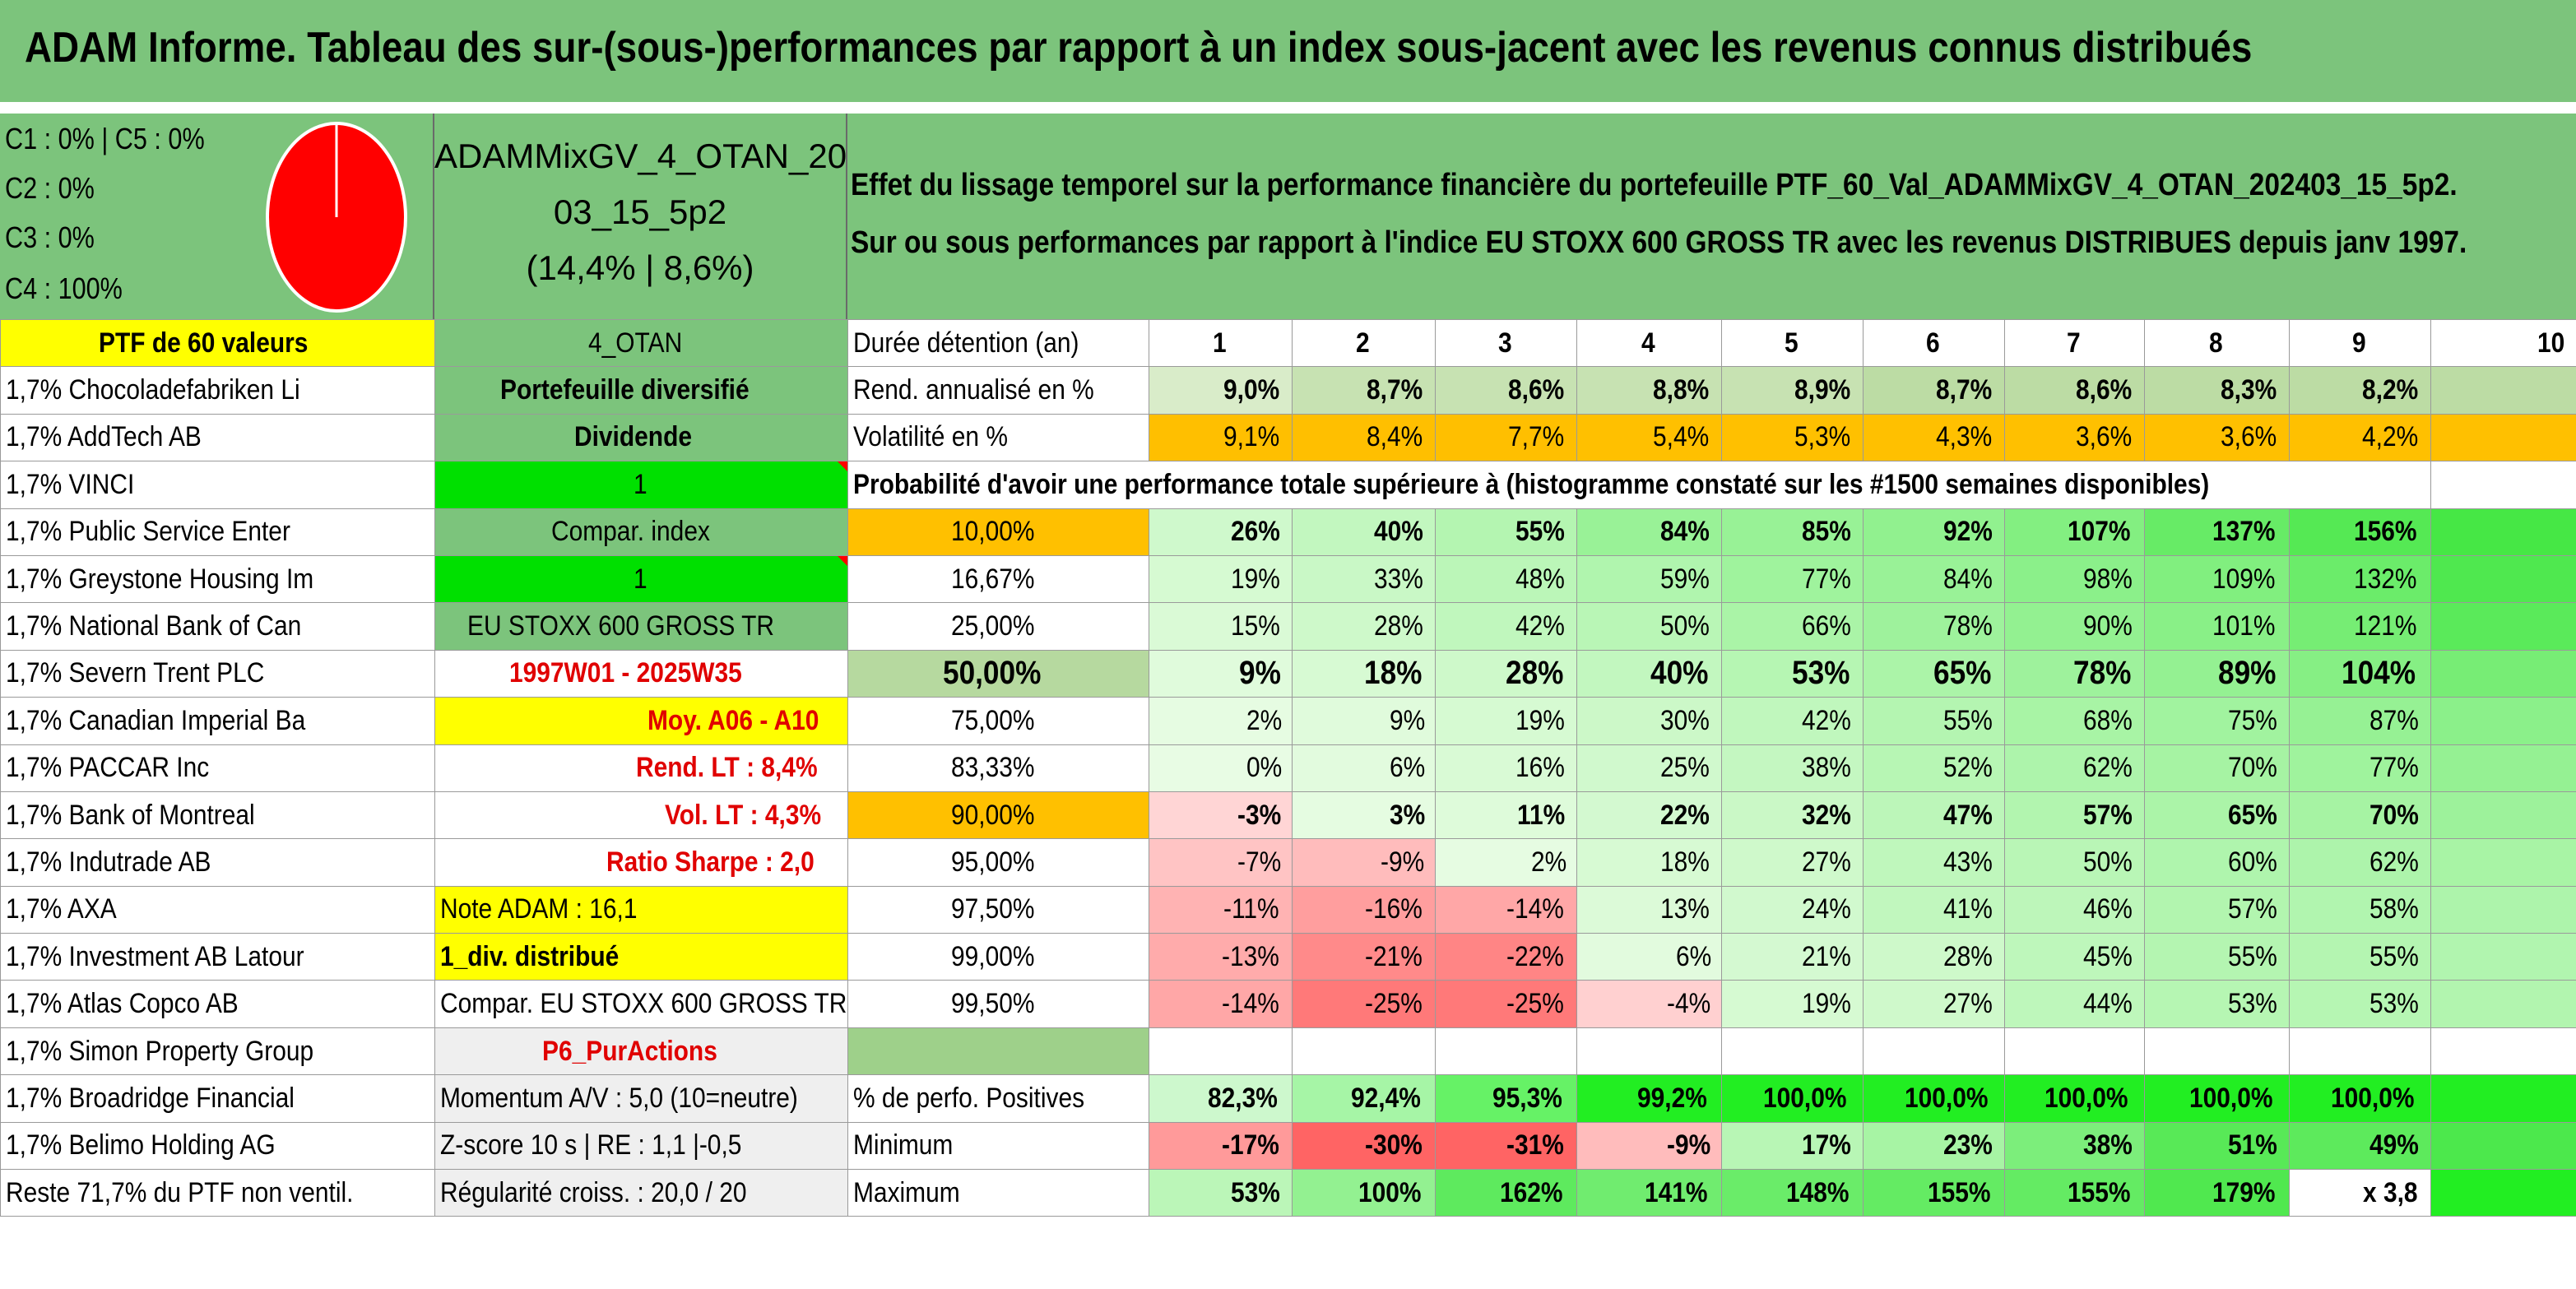  What do you see at coordinates (539, 909) in the screenshot?
I see `info-cell-text: Note ADAM : 16,1` at bounding box center [539, 909].